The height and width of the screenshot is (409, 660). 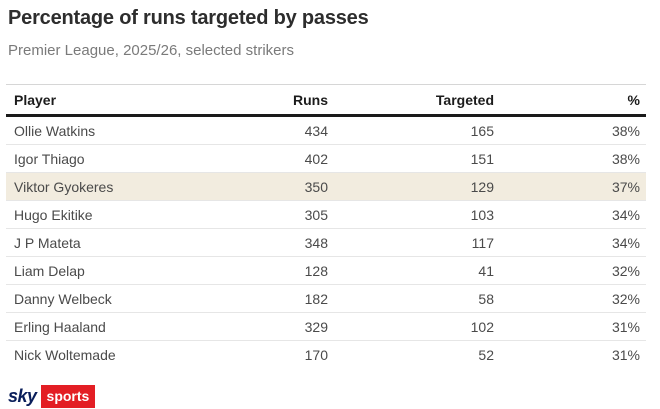 I want to click on table-row: Viktor Gyokeres 350 129 37%, so click(x=326, y=187).